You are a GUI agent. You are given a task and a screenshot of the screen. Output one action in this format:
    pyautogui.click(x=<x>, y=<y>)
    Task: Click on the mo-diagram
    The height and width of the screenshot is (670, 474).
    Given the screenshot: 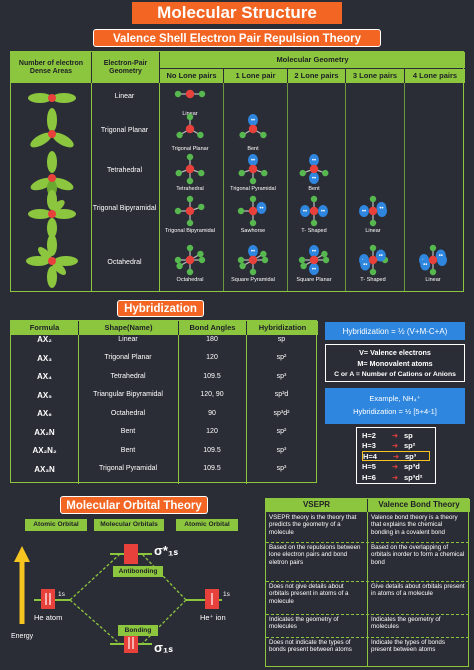 What is the action you would take?
    pyautogui.click(x=118, y=598)
    